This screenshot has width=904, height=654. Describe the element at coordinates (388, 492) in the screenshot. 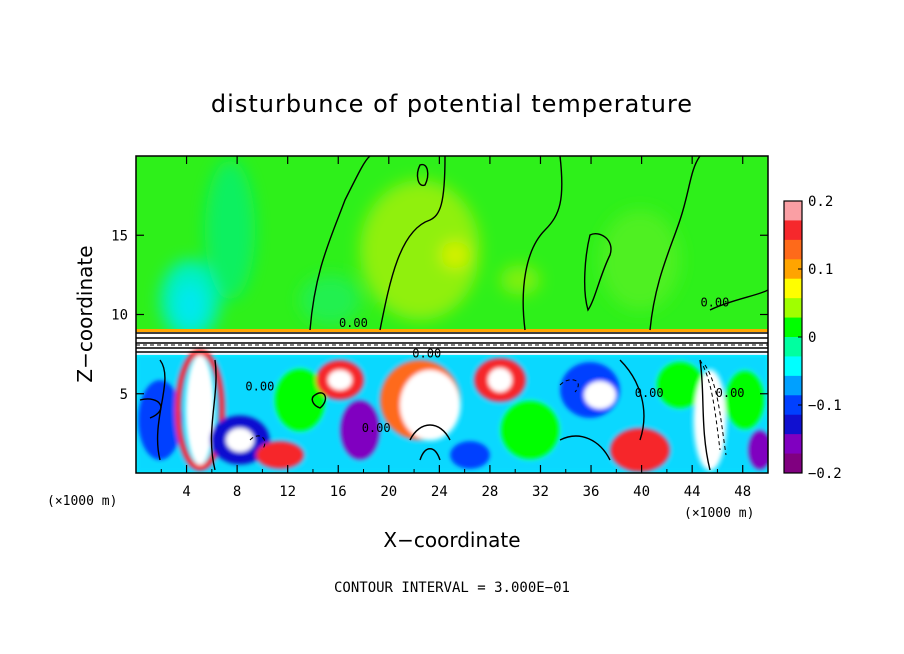

I see `x-tick-label: 20` at that location.